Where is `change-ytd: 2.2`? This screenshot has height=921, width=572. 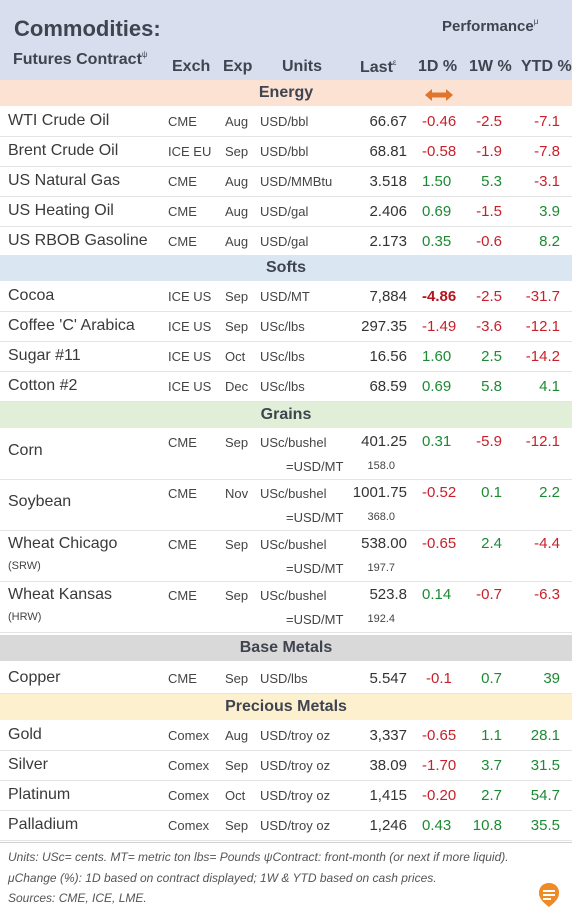 change-ytd: 2.2 is located at coordinates (549, 492).